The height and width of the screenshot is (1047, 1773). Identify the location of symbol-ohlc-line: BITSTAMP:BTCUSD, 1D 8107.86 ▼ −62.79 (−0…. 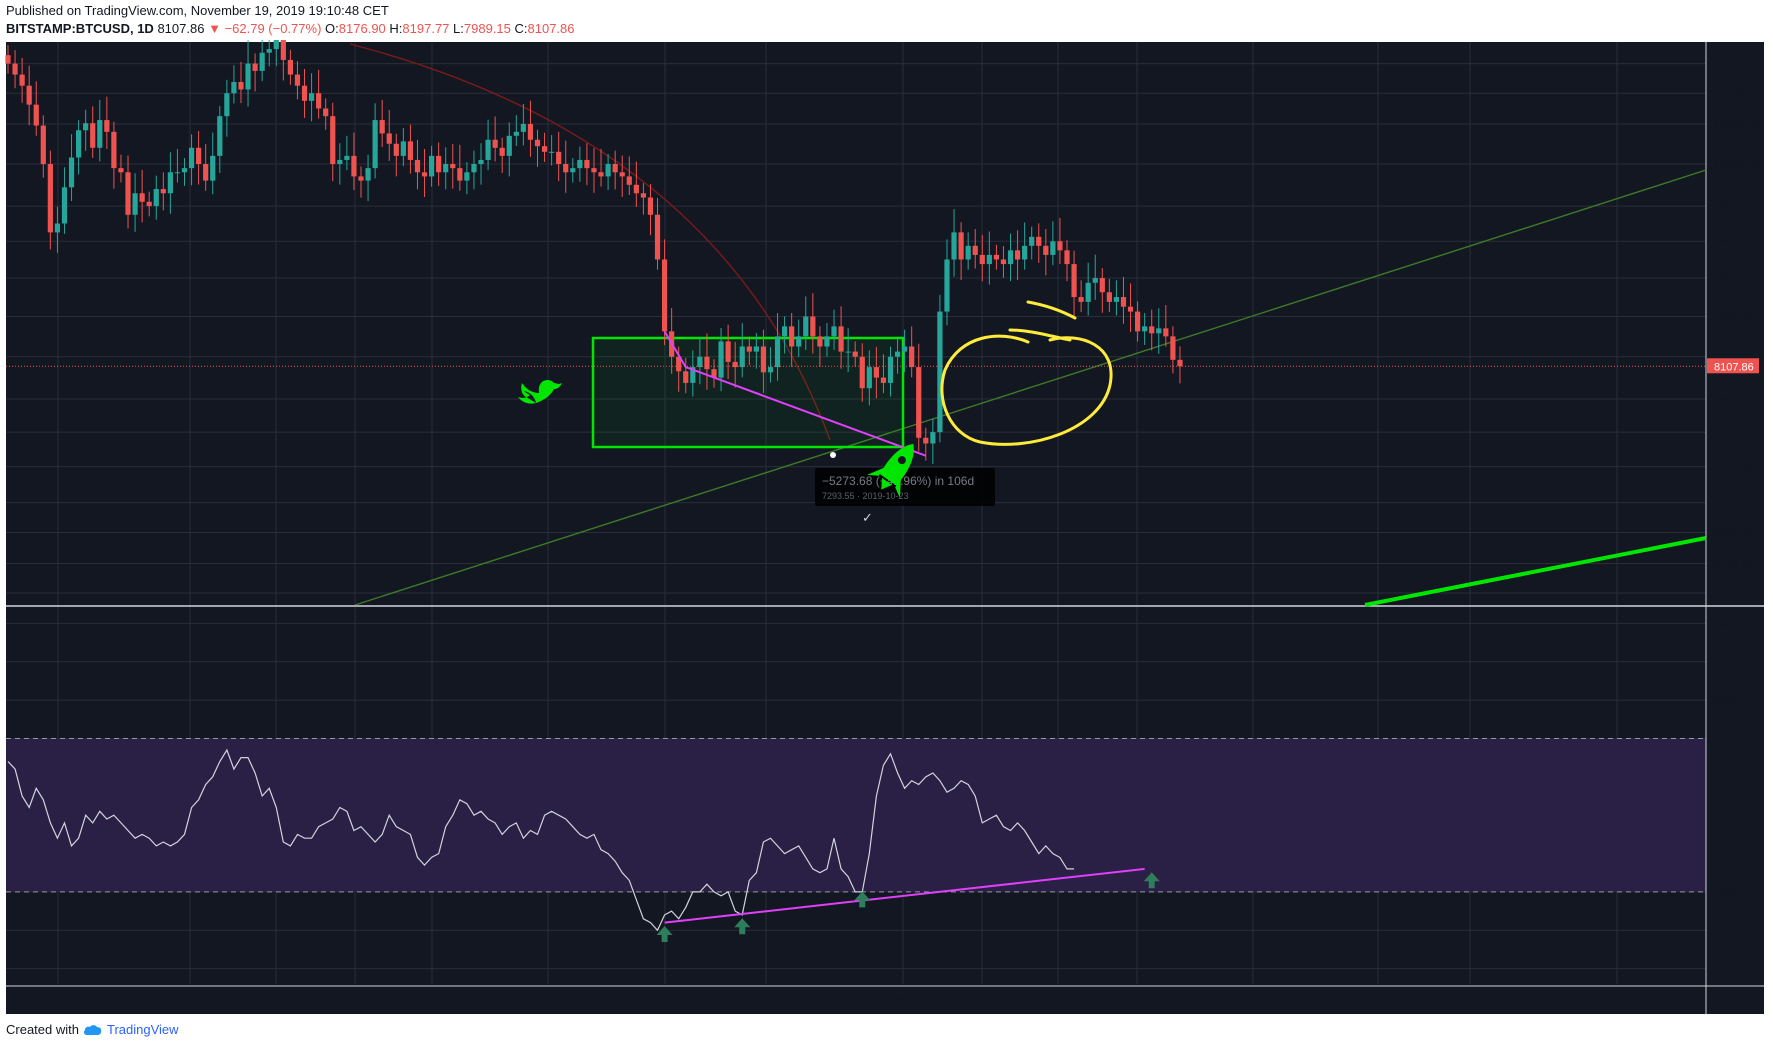
(290, 28).